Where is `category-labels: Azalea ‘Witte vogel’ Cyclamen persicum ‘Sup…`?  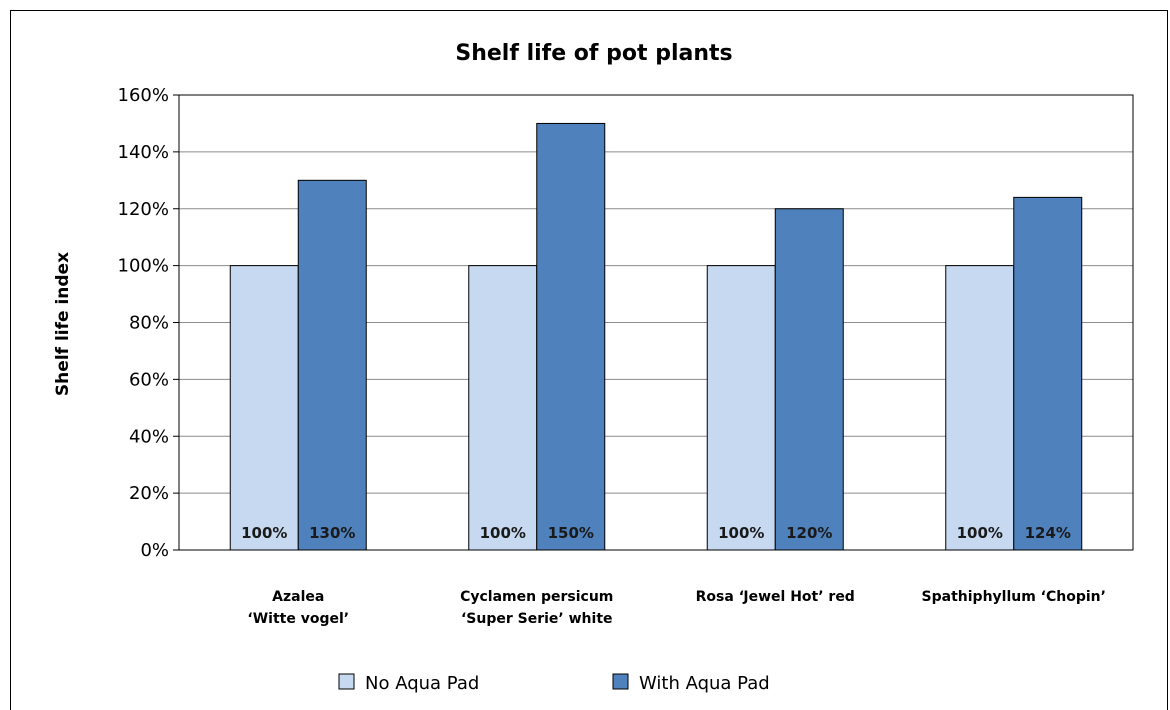 category-labels: Azalea ‘Witte vogel’ Cyclamen persicum ‘Sup… is located at coordinates (676, 608).